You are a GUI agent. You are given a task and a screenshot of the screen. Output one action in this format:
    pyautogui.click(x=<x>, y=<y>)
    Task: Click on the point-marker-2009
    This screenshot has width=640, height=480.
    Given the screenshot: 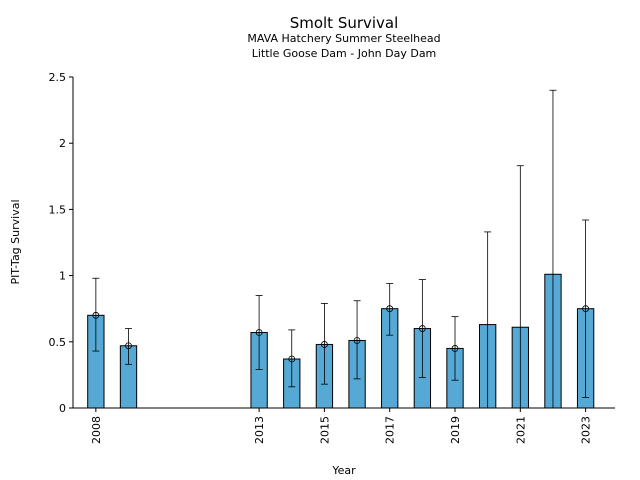 What is the action you would take?
    pyautogui.click(x=128, y=346)
    